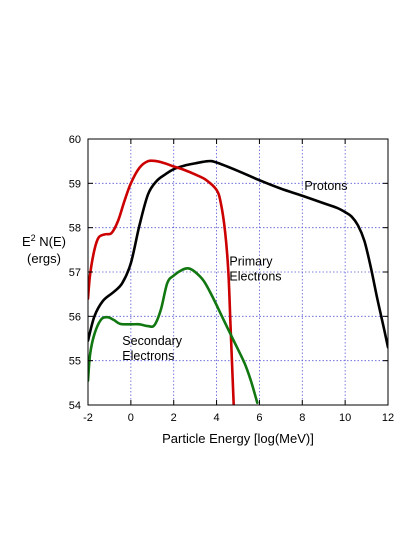 The width and height of the screenshot is (415, 543). I want to click on x-tick-label: 6, so click(259, 418).